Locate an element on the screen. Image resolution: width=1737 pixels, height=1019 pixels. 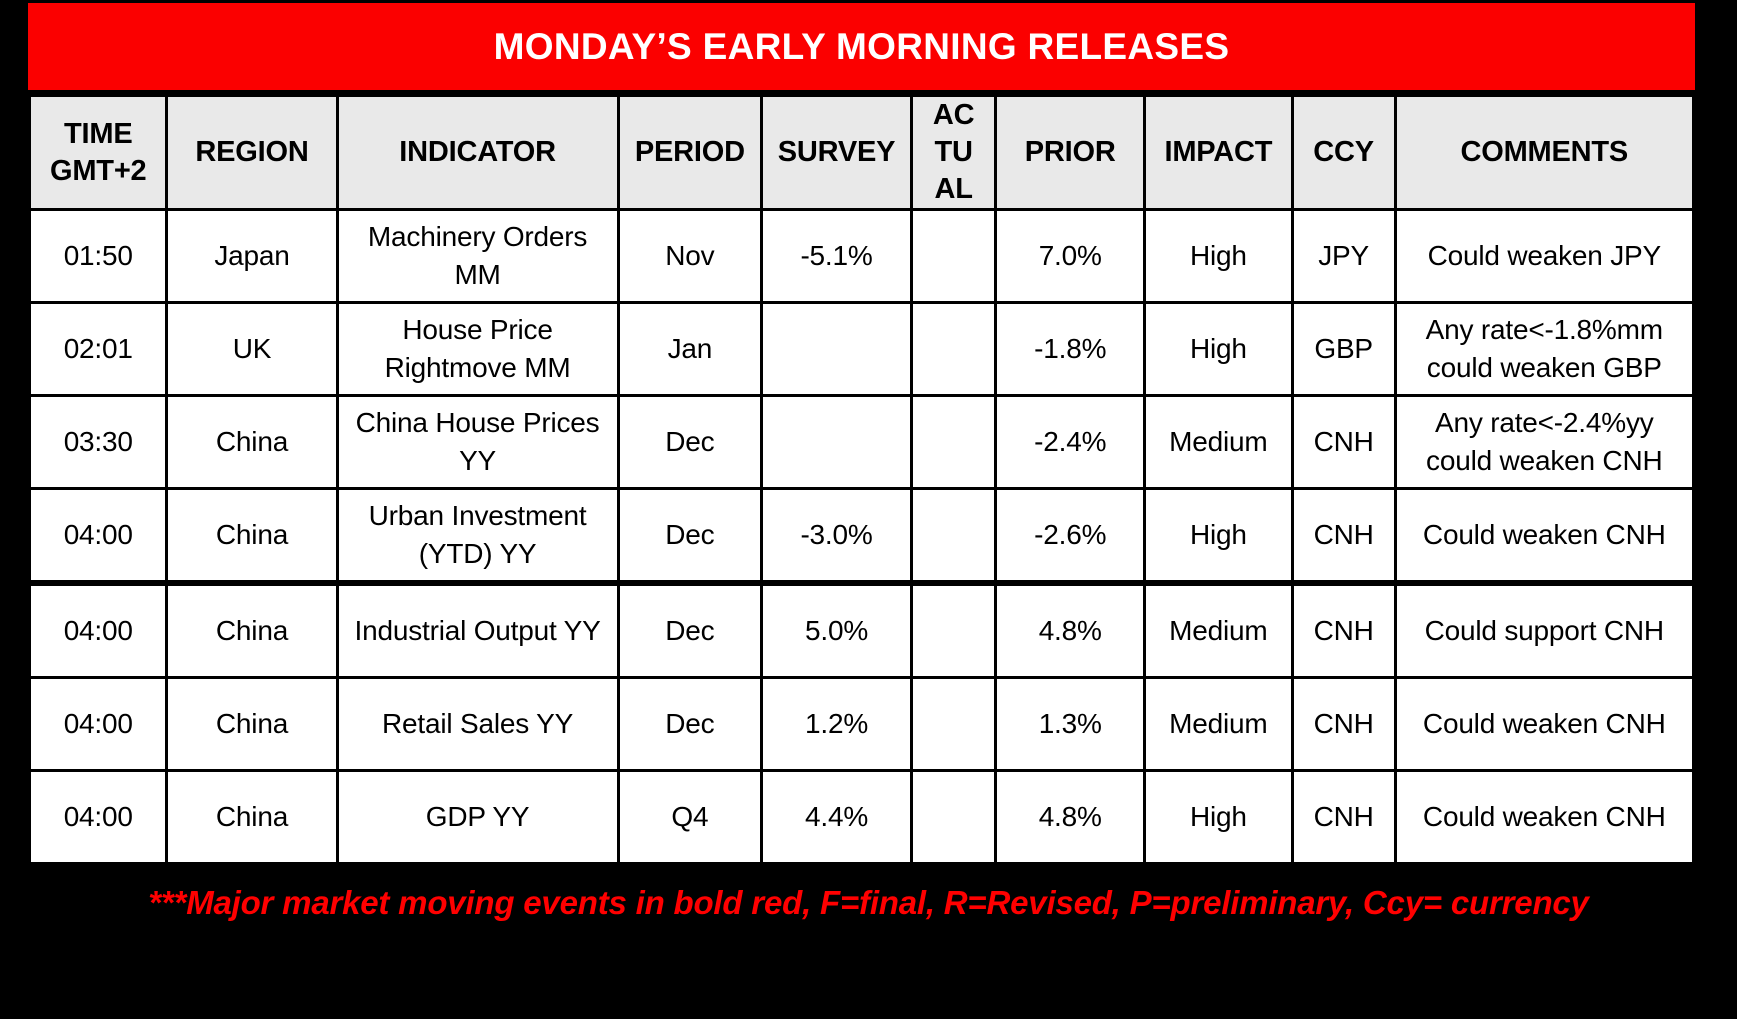
column-header-indicator: INDICATOR is located at coordinates (477, 152).